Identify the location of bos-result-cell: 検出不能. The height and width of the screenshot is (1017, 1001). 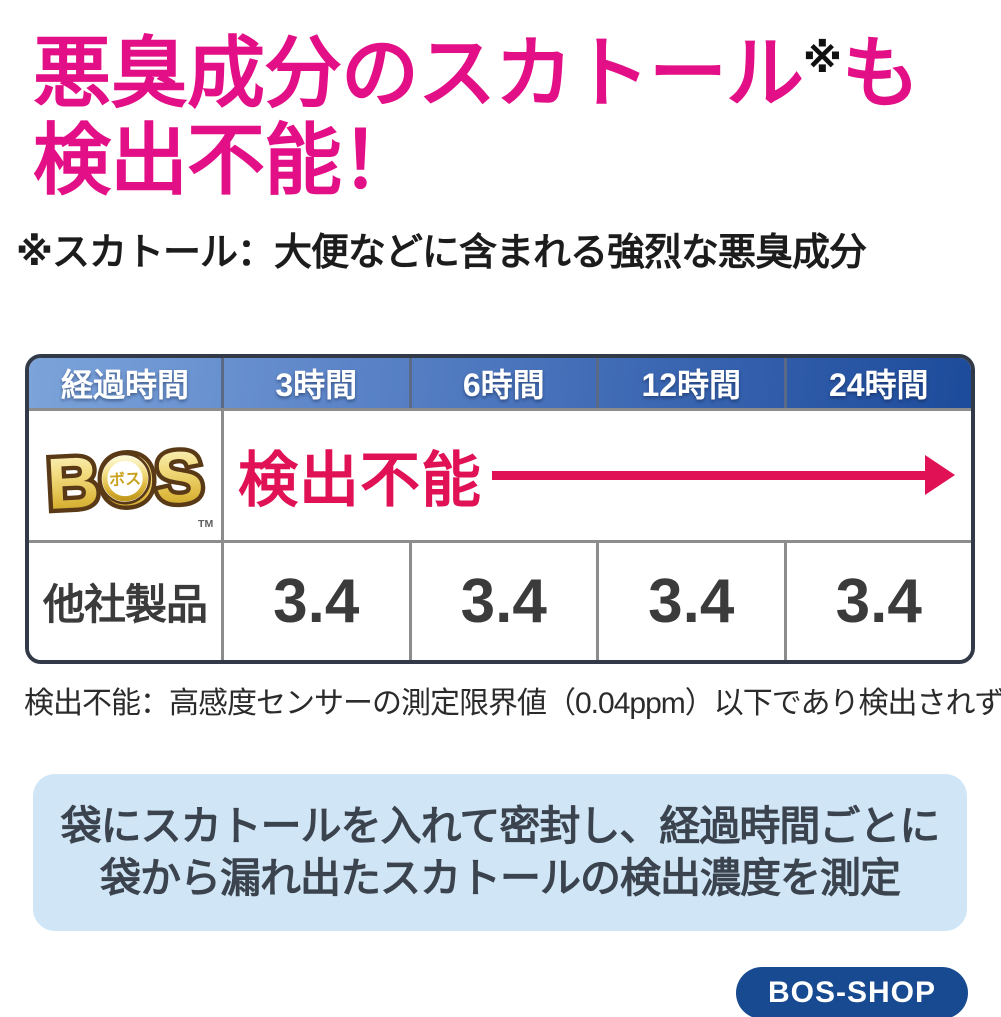
(596, 475).